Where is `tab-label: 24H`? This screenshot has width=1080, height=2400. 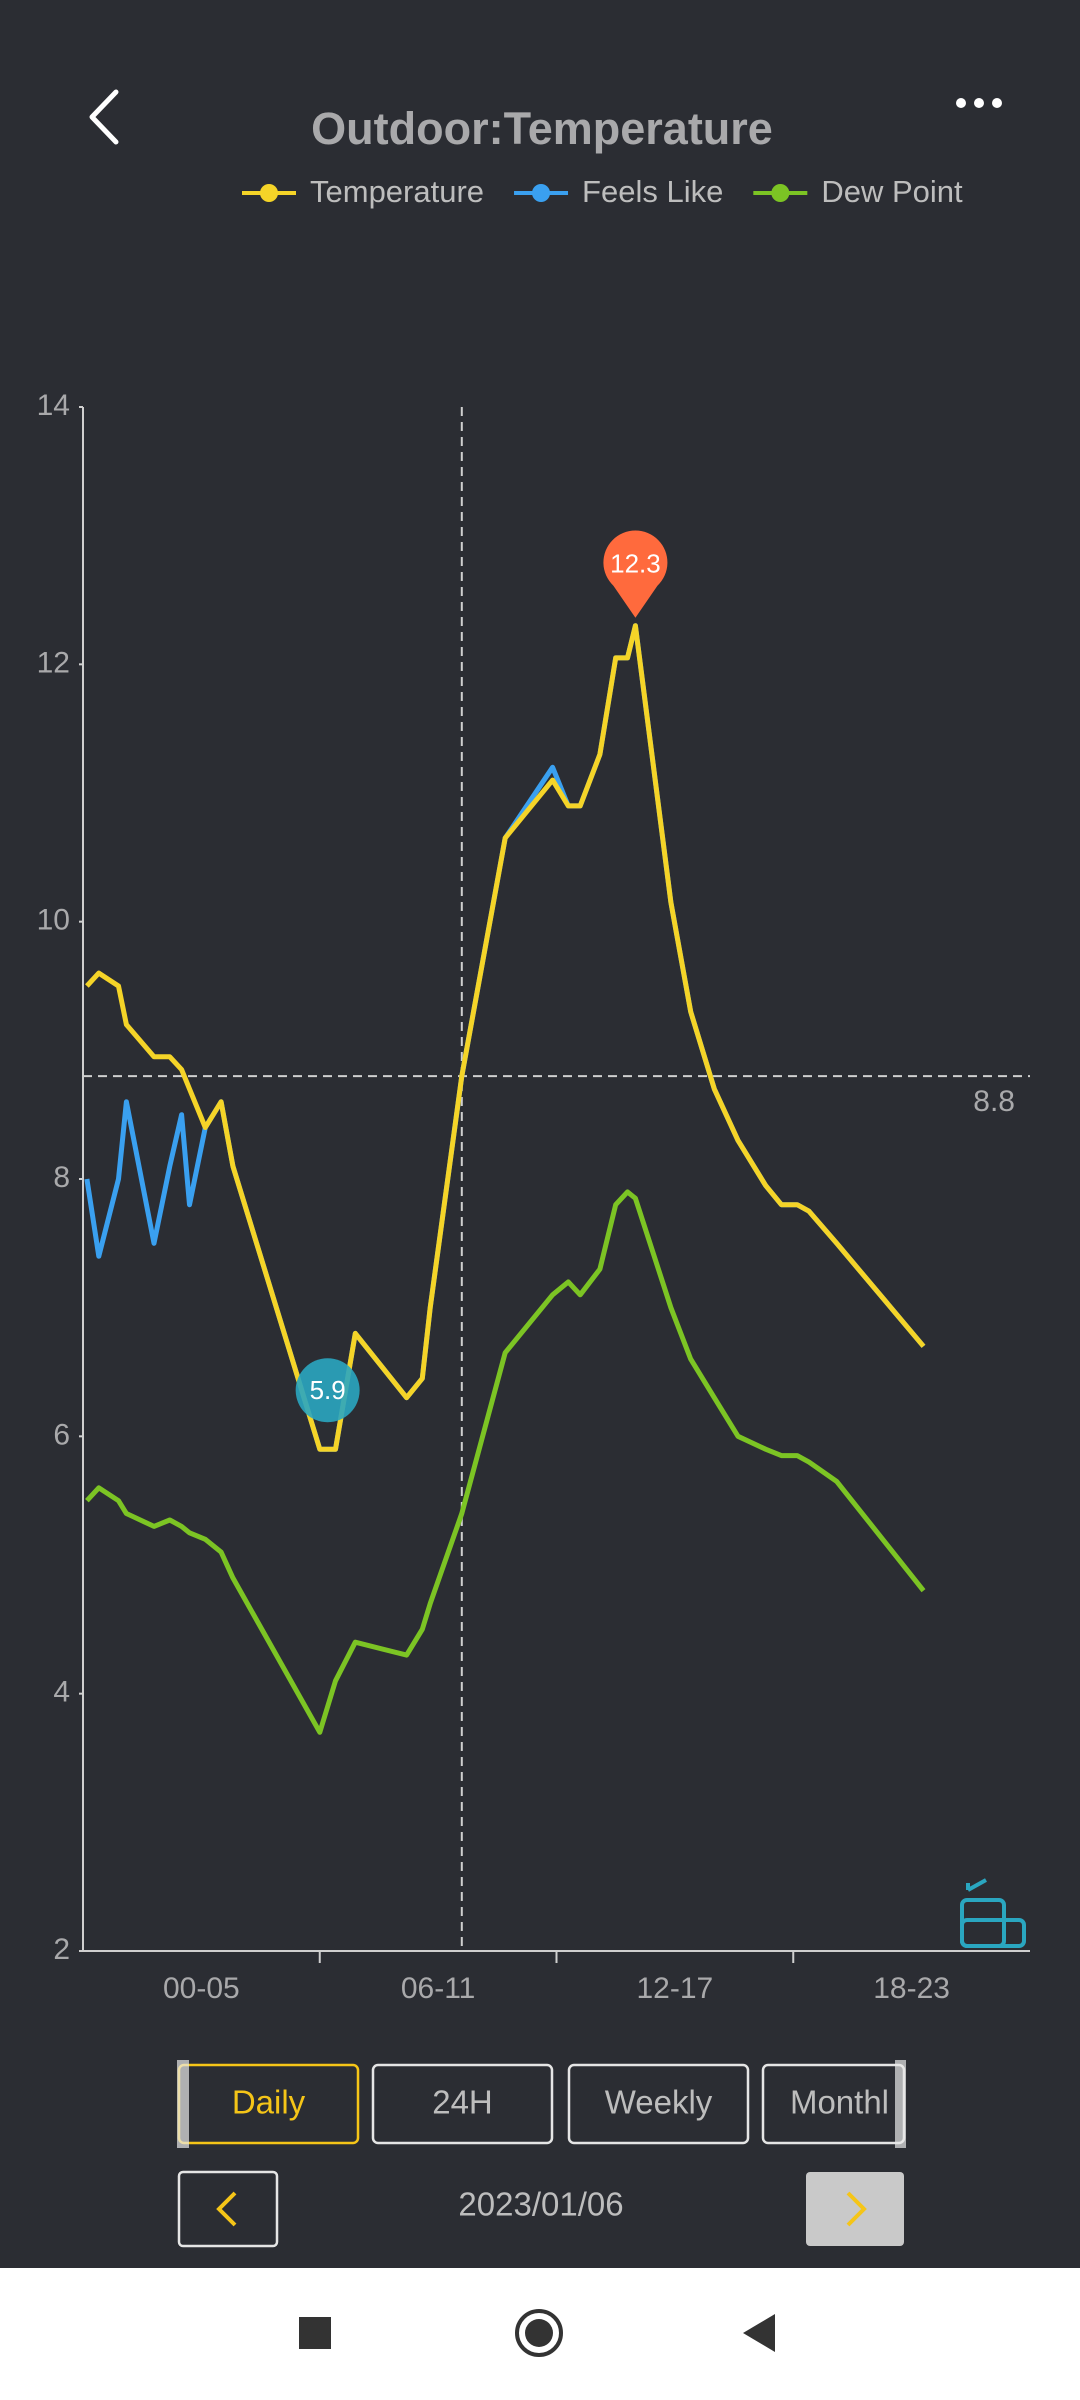 tab-label: 24H is located at coordinates (462, 2102).